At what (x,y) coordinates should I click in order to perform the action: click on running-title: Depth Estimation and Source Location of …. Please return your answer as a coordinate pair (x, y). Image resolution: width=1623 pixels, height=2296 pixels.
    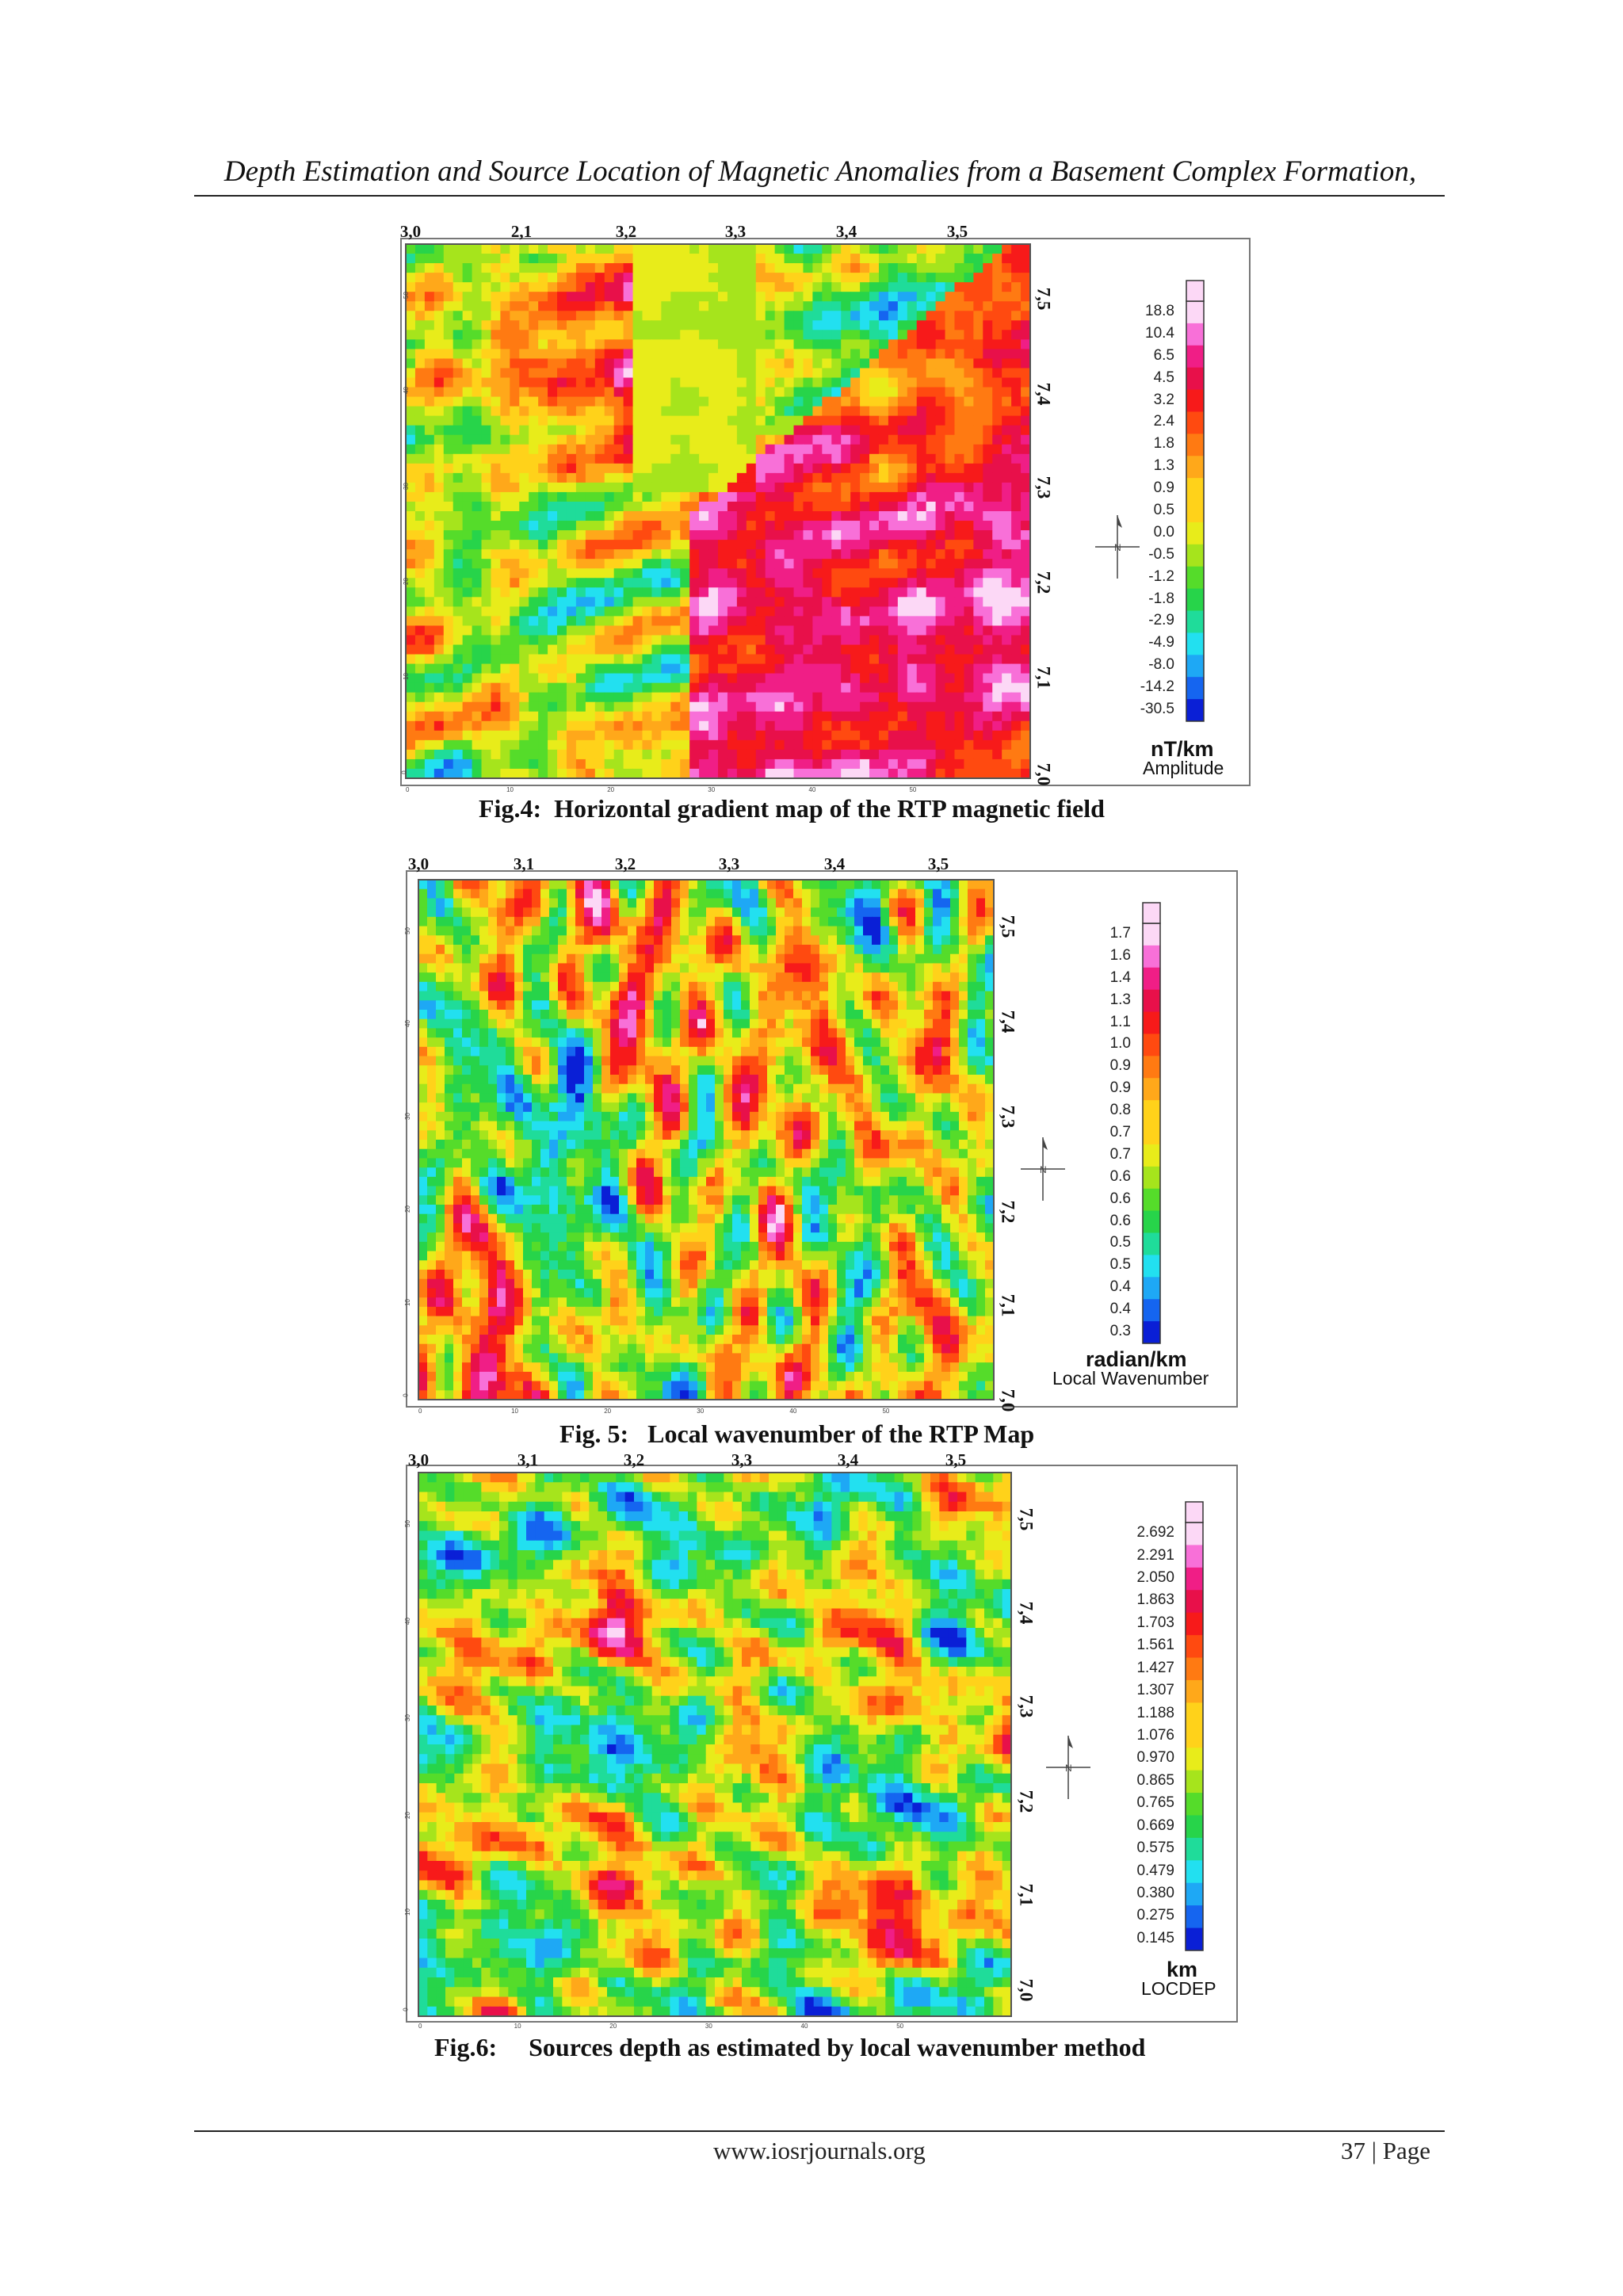
    Looking at the image, I should click on (820, 171).